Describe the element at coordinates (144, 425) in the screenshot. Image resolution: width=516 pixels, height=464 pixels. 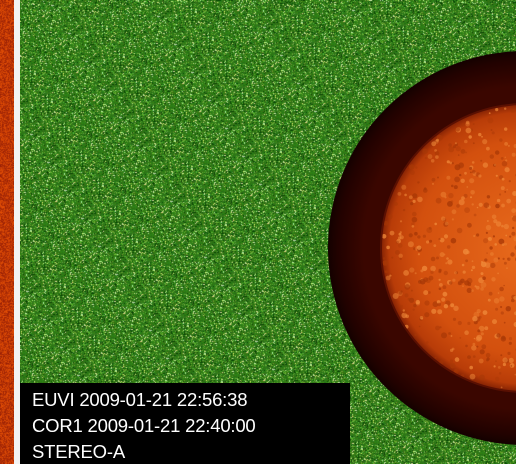
I see `cor1-timestamp: COR1 2009-01-21 22:40:00` at that location.